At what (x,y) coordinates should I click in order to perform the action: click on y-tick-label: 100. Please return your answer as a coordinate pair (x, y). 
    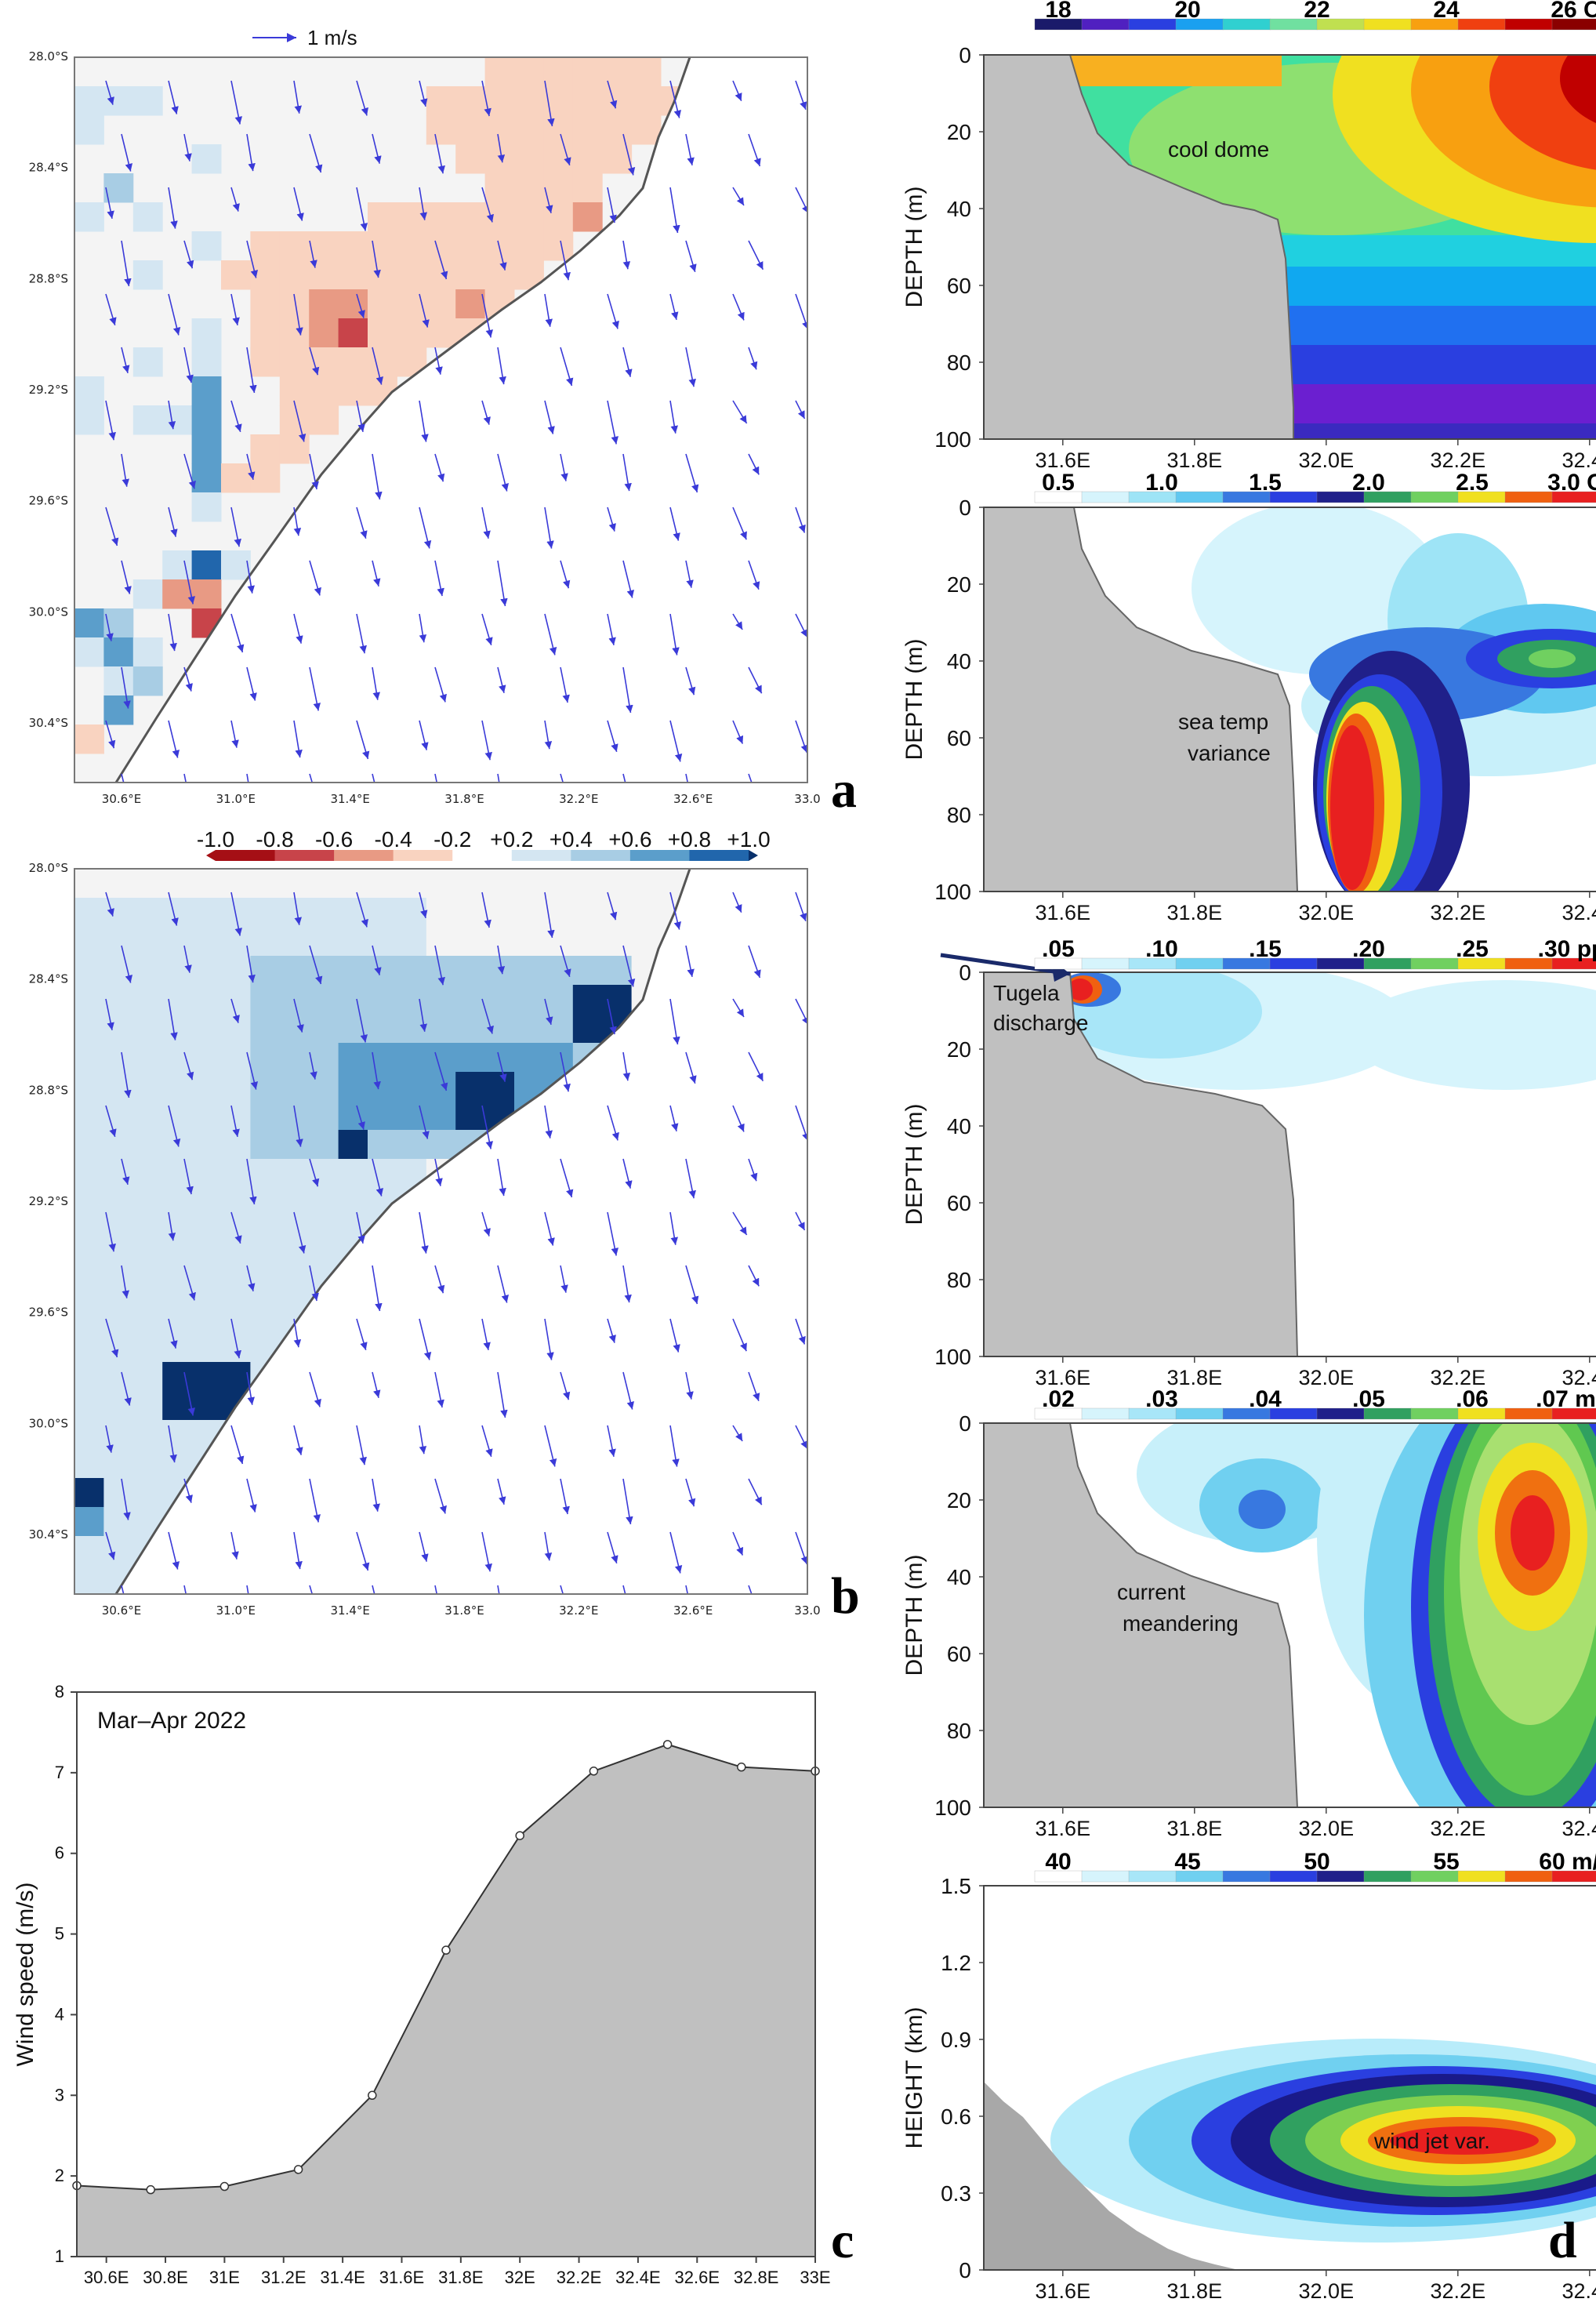
    Looking at the image, I should click on (952, 439).